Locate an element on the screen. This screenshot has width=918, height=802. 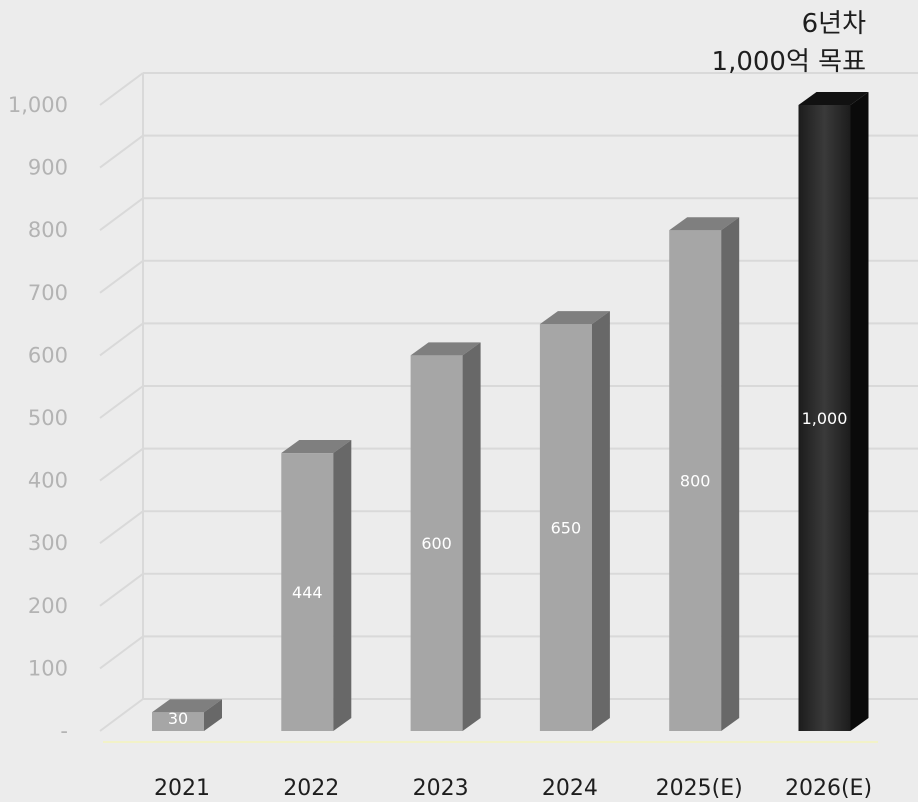
y-tick-label: 200 is located at coordinates (48, 606).